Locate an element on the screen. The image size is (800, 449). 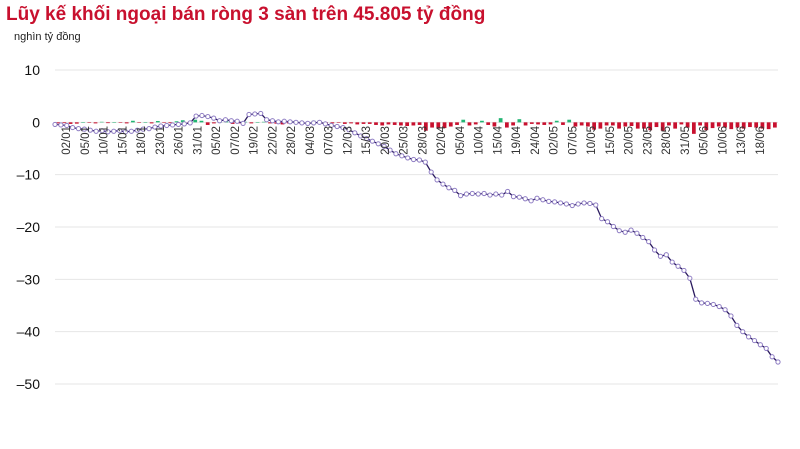
x-tick-label: 19/02 is located at coordinates (255, 140).